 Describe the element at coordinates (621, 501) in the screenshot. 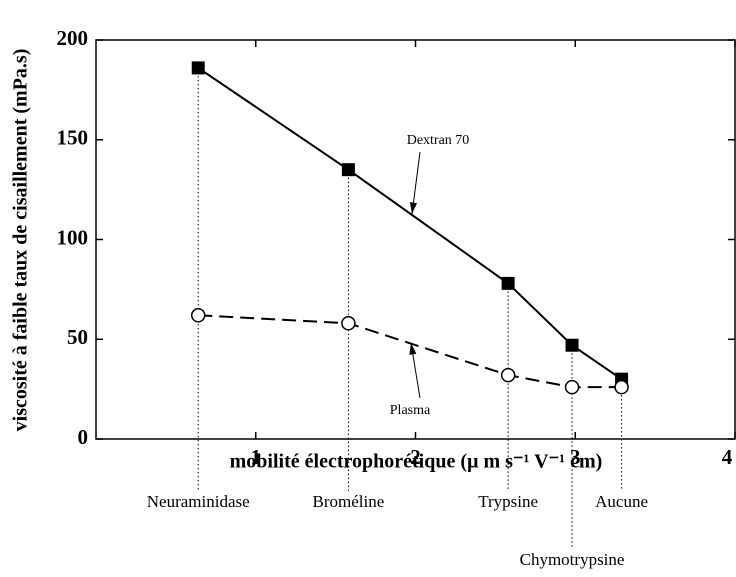

I see `point-label: Aucune` at that location.